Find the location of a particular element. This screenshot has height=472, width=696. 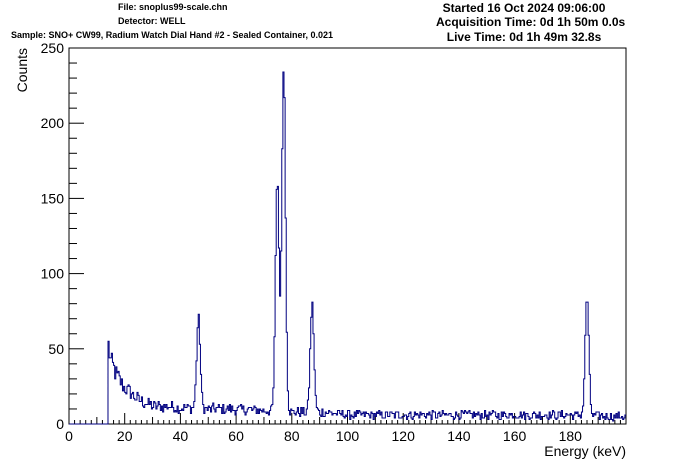

x-tick-label: 140 is located at coordinates (459, 436).